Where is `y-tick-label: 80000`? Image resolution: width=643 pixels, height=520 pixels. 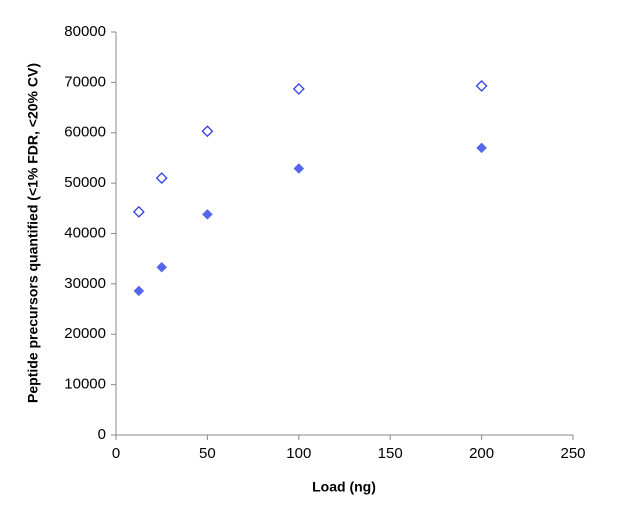 y-tick-label: 80000 is located at coordinates (85, 31).